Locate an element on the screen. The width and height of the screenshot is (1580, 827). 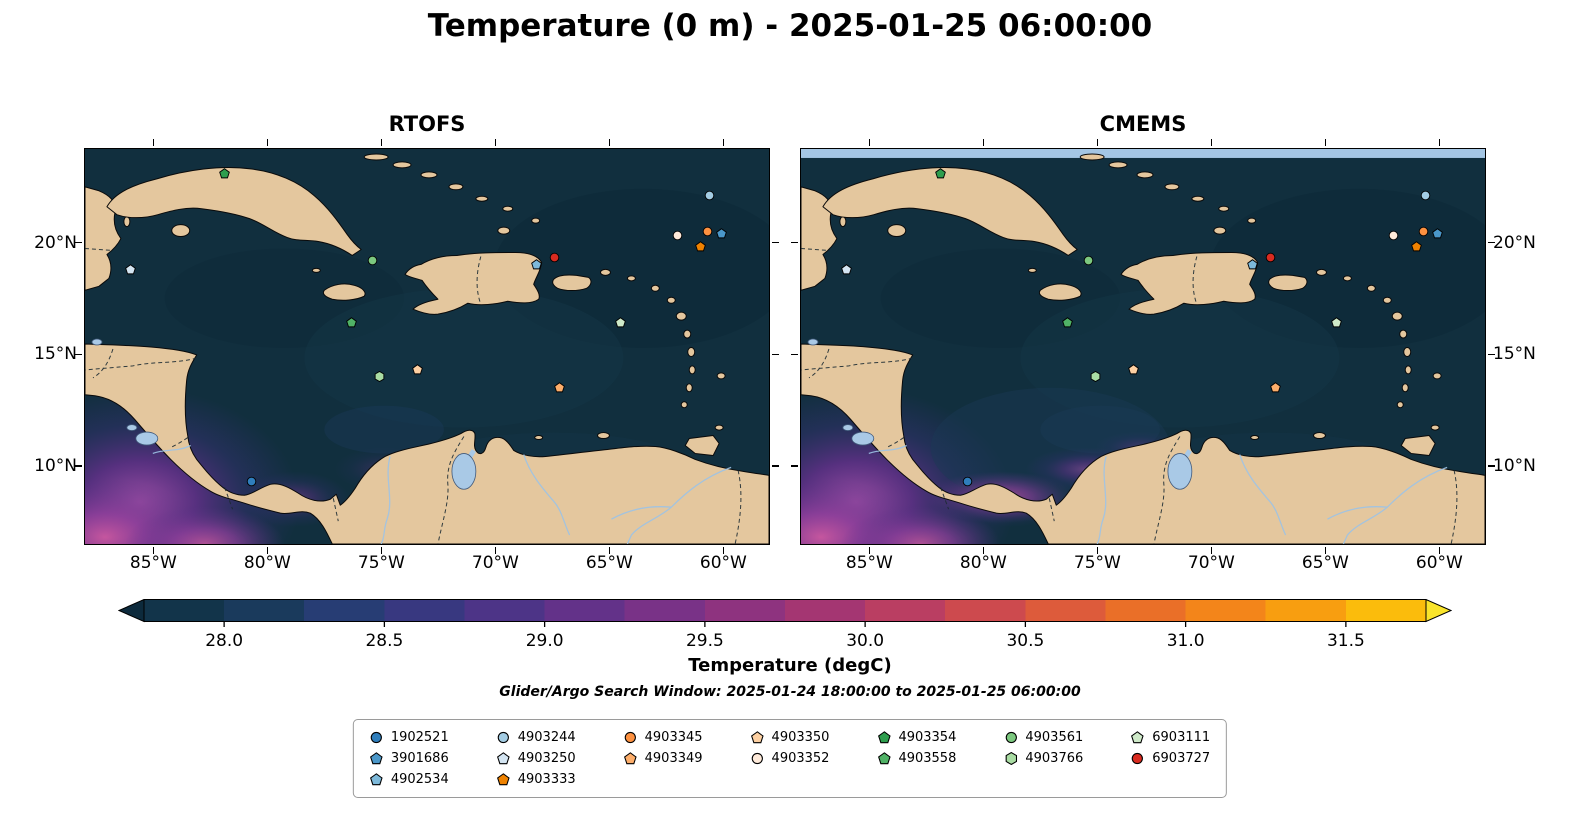
colorbar-svg is located at coordinates (785, 612).